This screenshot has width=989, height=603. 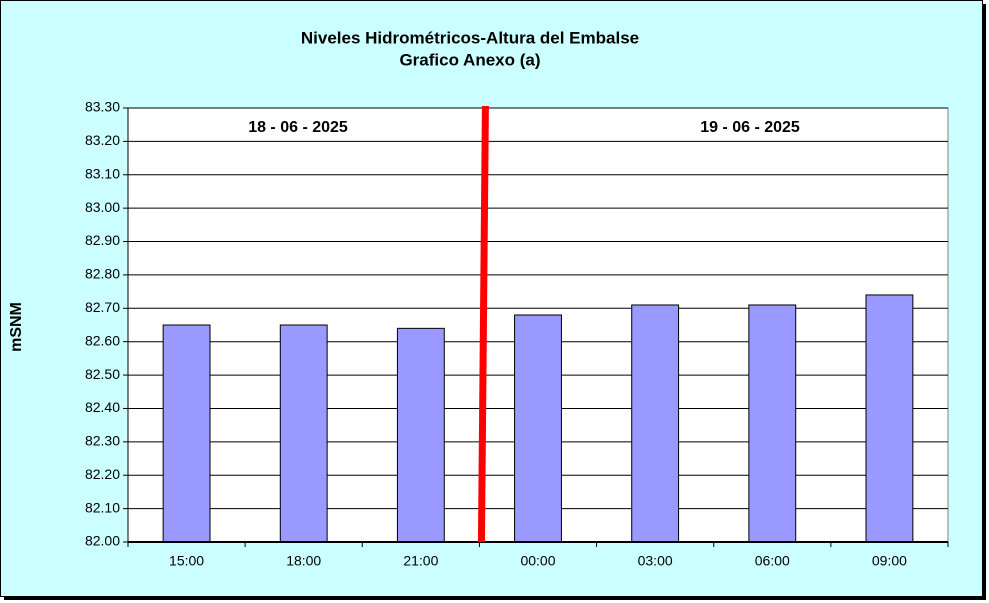 What do you see at coordinates (298, 127) in the screenshot?
I see `annotation: 18 - 06 - 2025` at bounding box center [298, 127].